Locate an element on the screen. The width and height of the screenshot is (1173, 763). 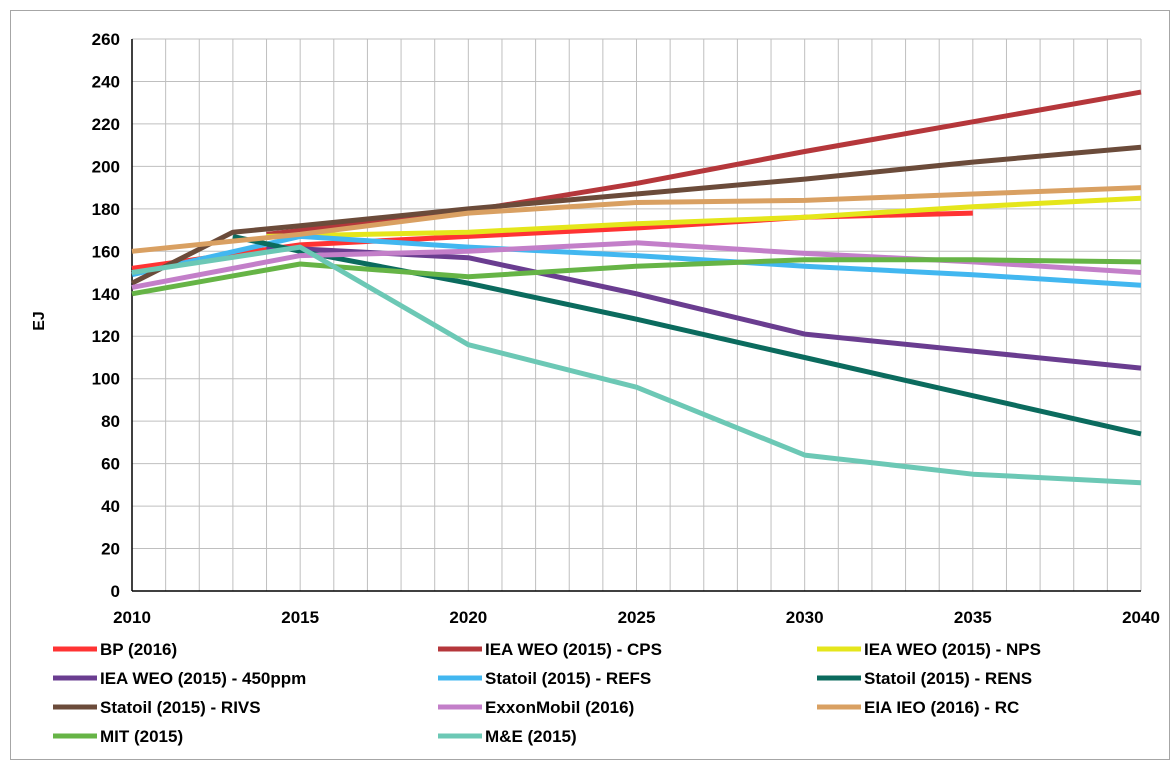
legend-label: MIT (2015) is located at coordinates (141, 736).